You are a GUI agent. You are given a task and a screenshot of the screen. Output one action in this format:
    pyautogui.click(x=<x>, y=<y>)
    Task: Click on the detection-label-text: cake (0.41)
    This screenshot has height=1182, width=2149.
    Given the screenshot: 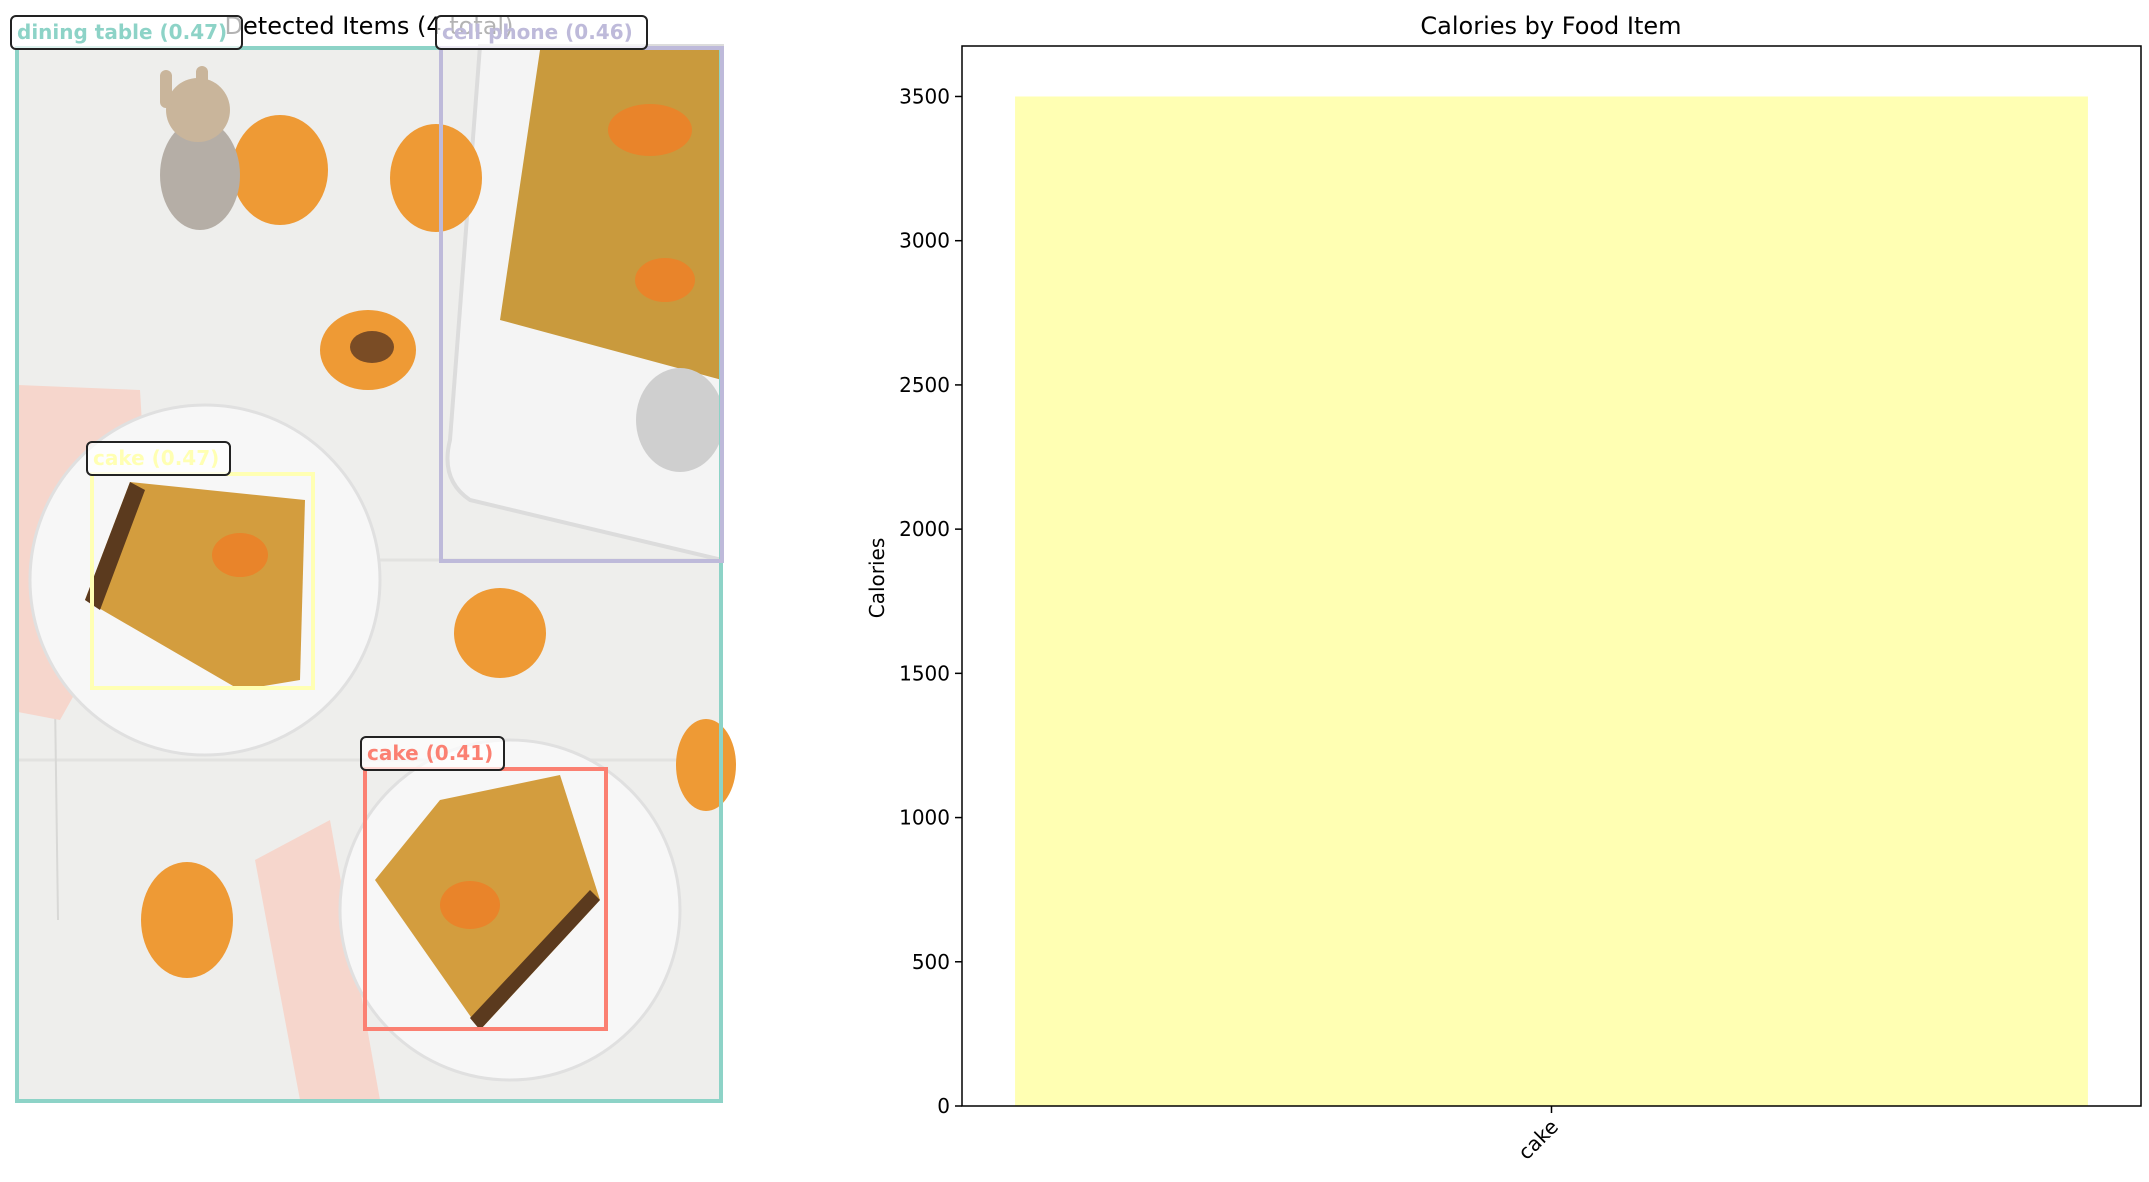 What is the action you would take?
    pyautogui.click(x=430, y=753)
    